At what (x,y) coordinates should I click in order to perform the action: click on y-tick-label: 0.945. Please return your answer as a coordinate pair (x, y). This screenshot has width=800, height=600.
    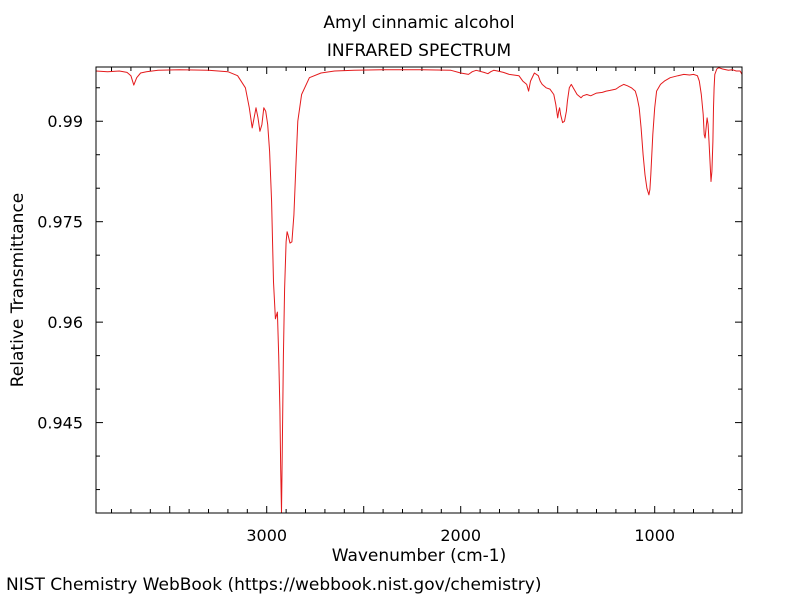
    Looking at the image, I should click on (60, 423).